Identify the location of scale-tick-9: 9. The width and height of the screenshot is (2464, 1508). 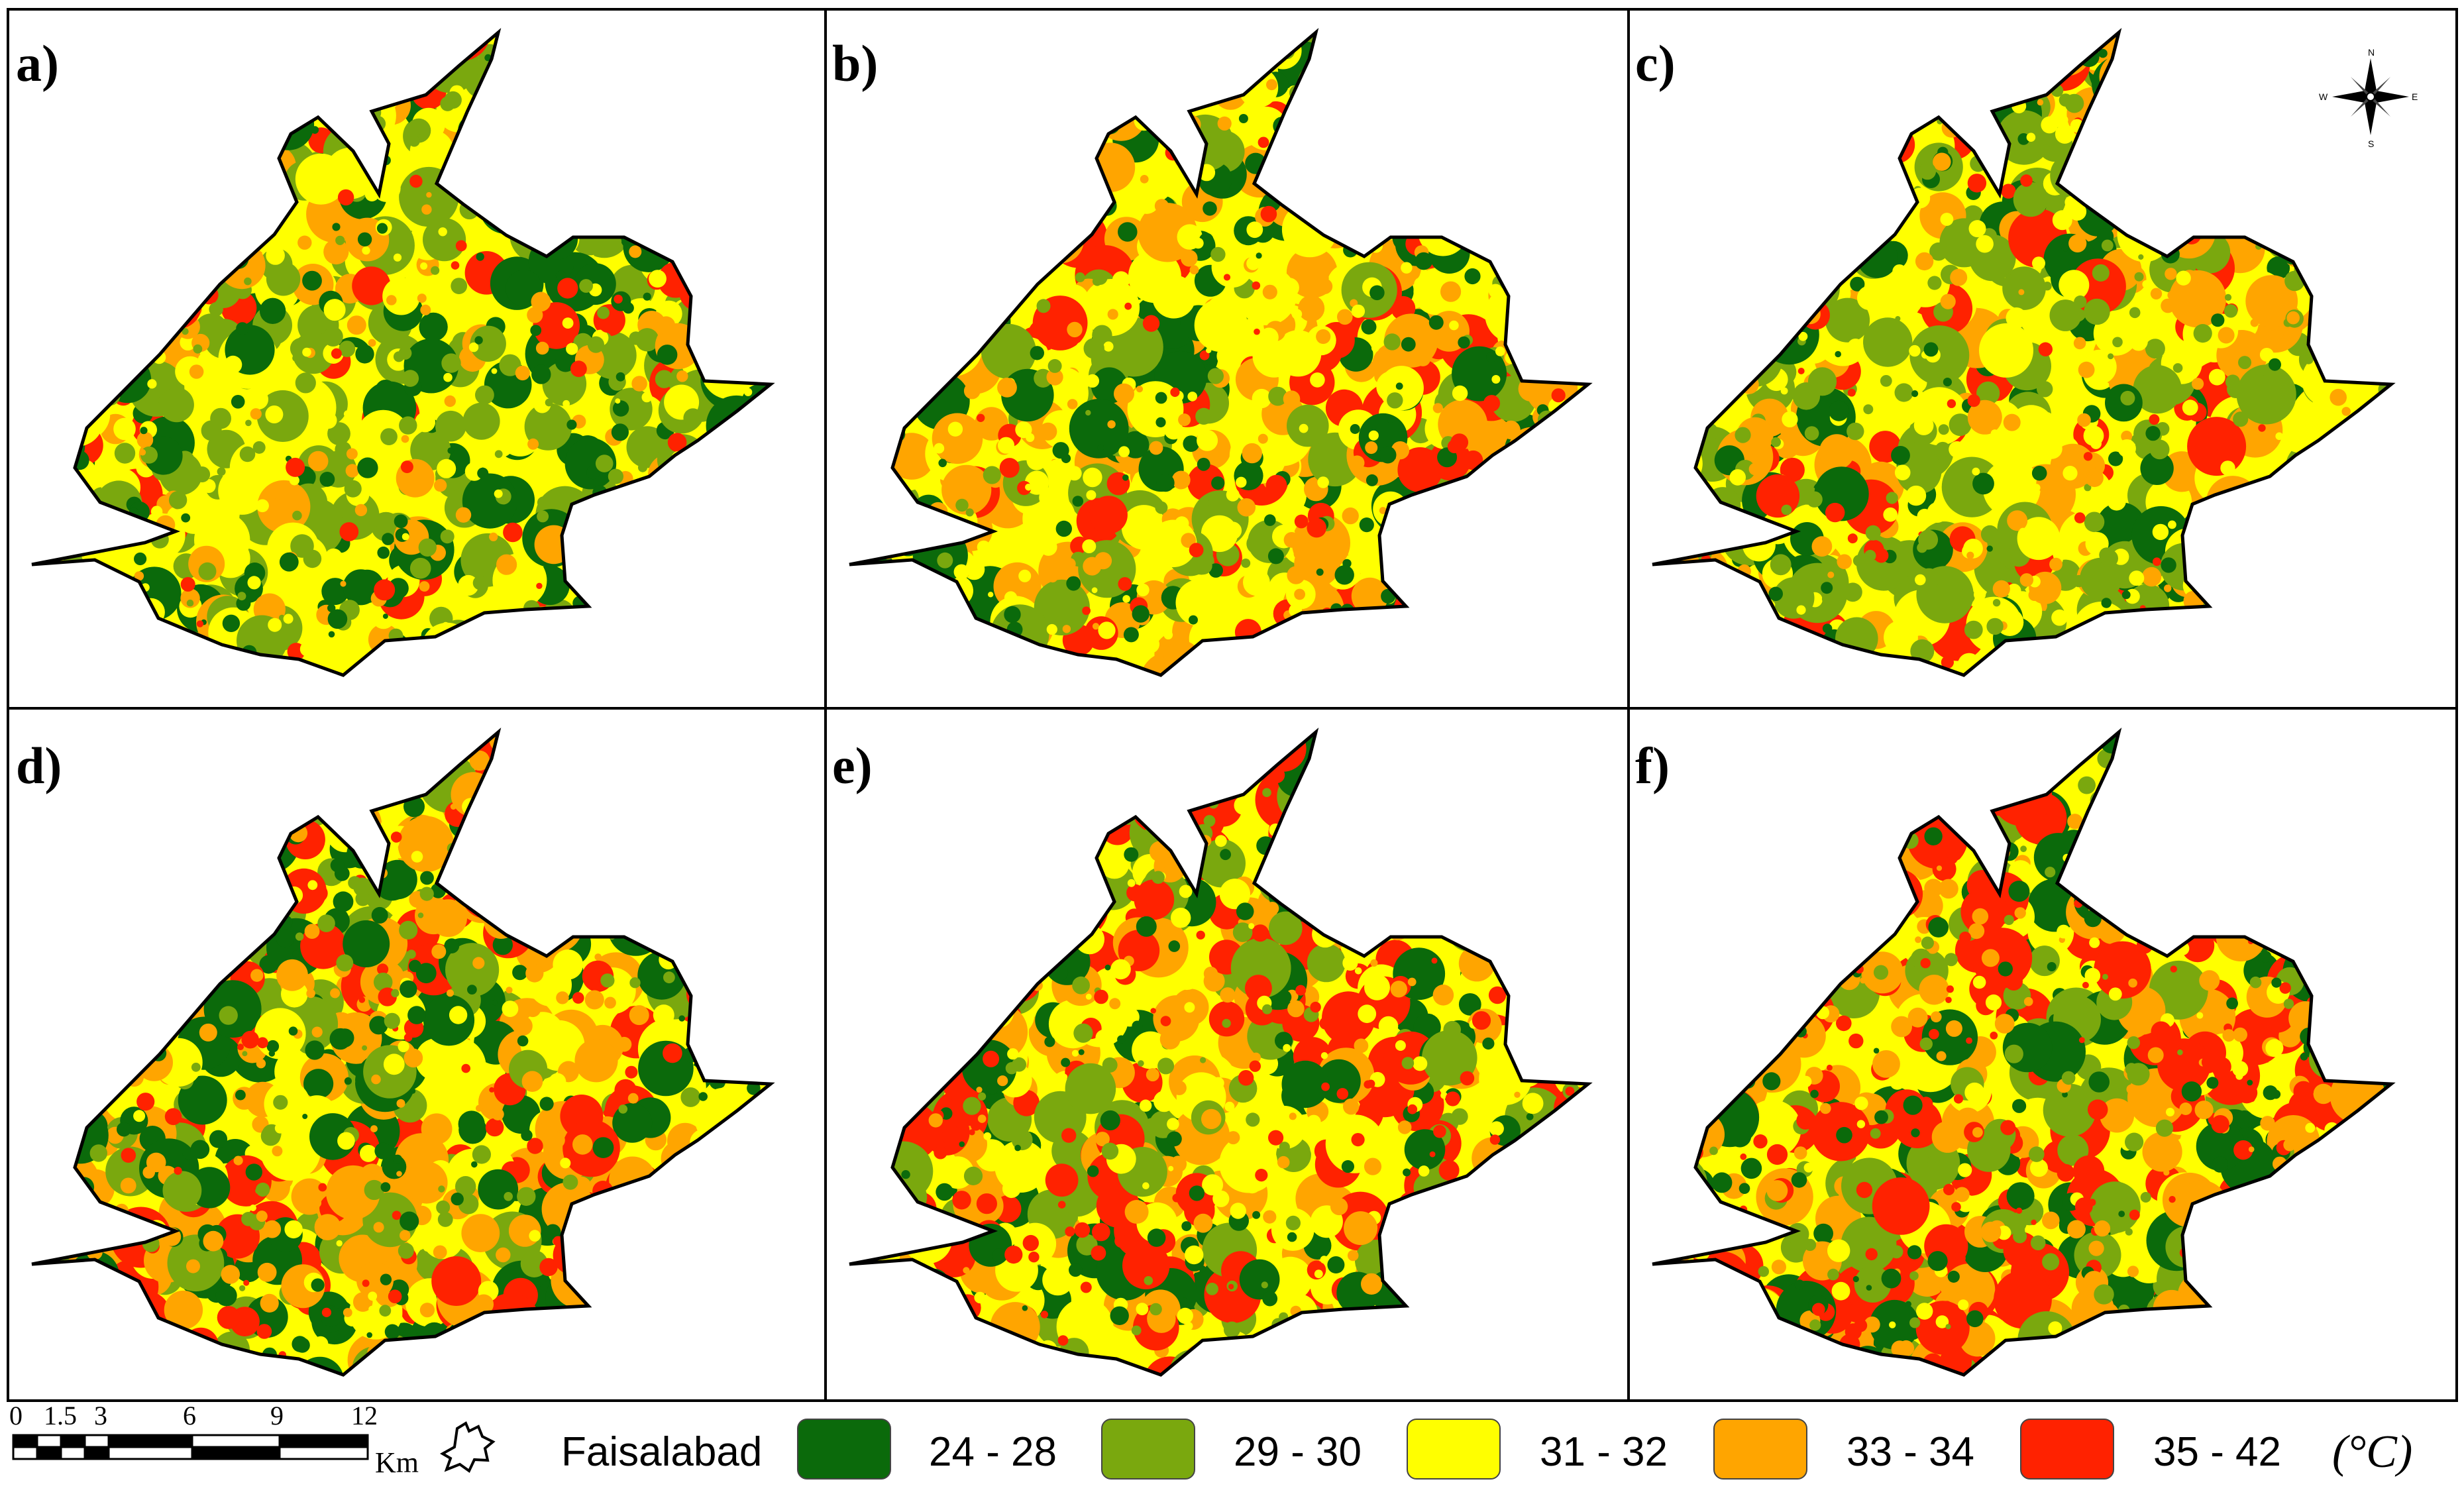
(277, 1415).